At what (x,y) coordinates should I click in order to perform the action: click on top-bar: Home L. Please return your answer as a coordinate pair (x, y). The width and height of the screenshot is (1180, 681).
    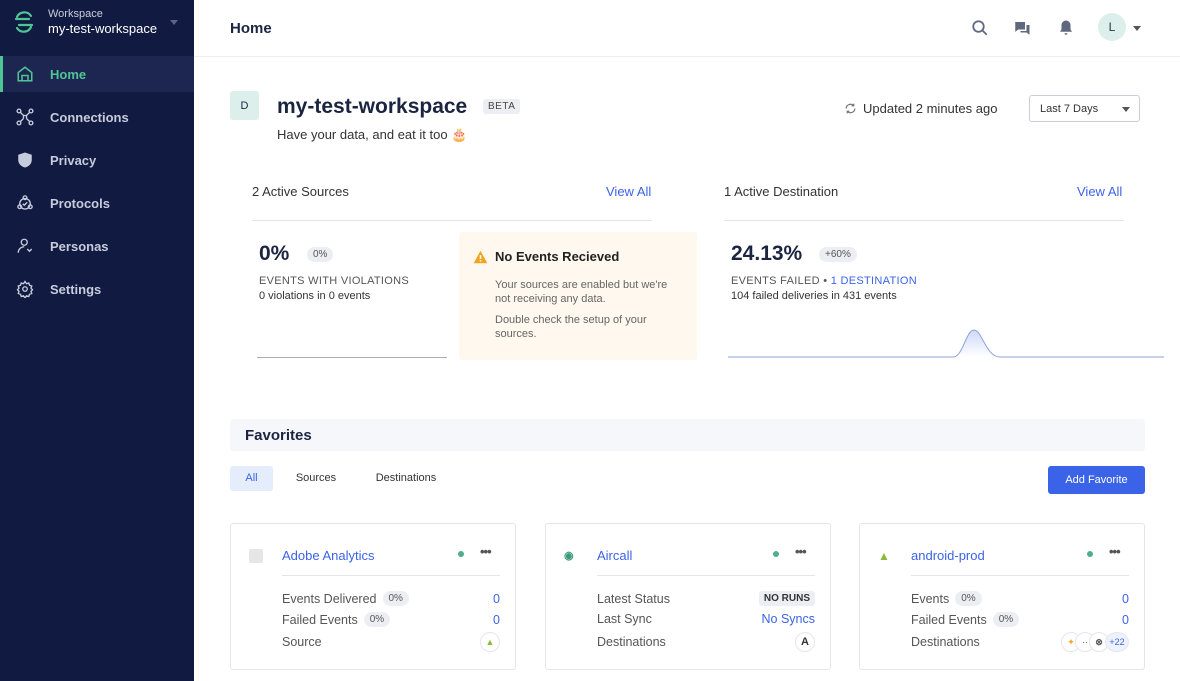
    Looking at the image, I should click on (687, 28).